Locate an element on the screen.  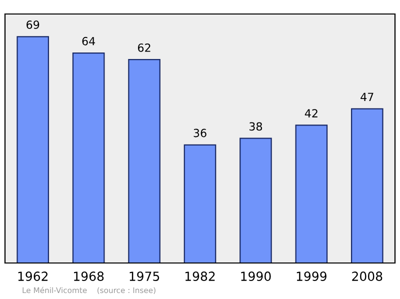
x-tick-label: 2008 is located at coordinates (367, 277).